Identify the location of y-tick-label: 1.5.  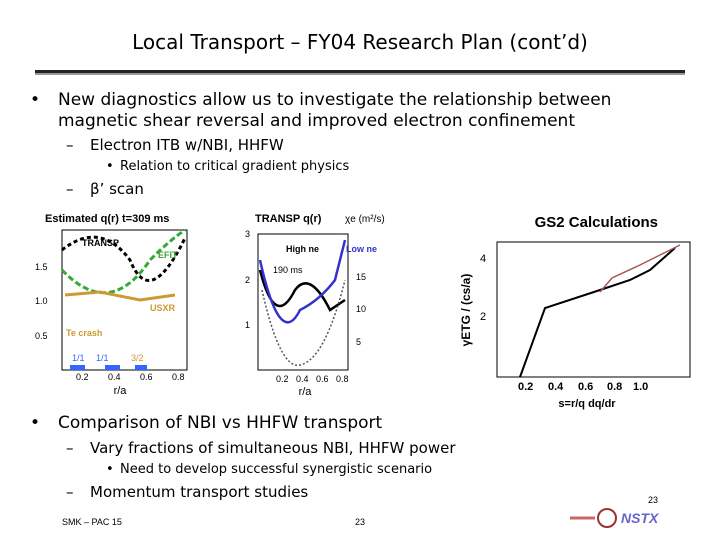
(41, 267).